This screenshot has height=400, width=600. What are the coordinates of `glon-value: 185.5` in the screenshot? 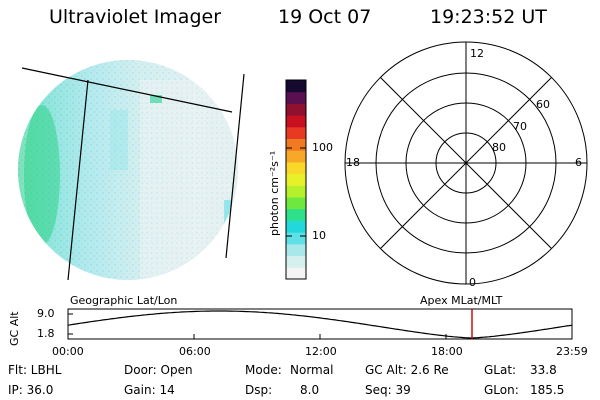 It's located at (547, 390).